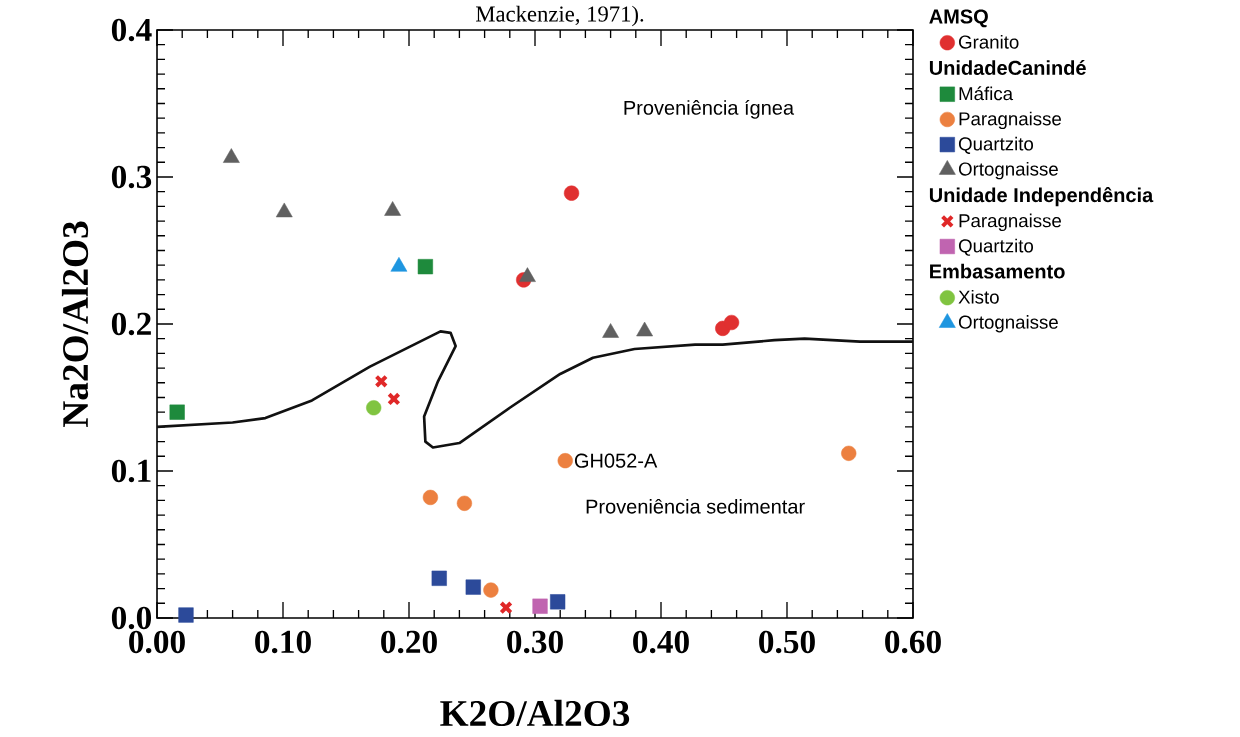  What do you see at coordinates (75, 324) in the screenshot?
I see `y-axis-title: Na2O/Al2O3` at bounding box center [75, 324].